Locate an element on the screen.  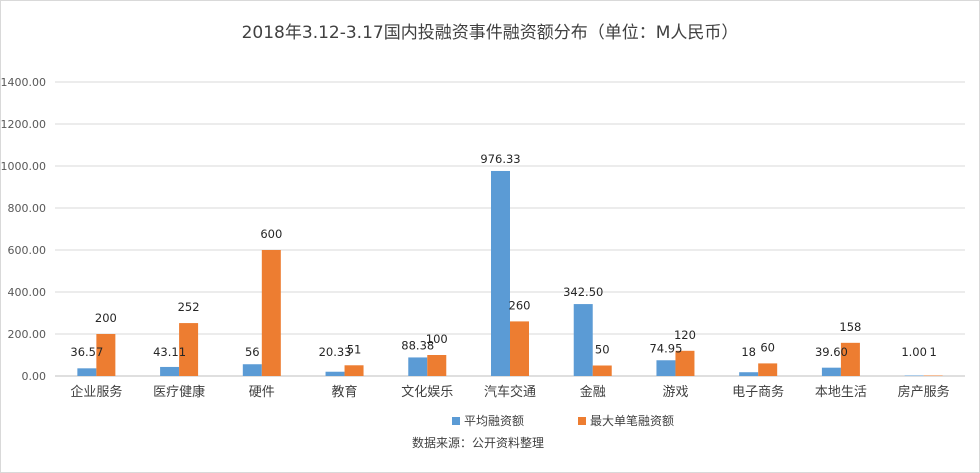
y-tick-label: 600.00 is located at coordinates (27, 250).